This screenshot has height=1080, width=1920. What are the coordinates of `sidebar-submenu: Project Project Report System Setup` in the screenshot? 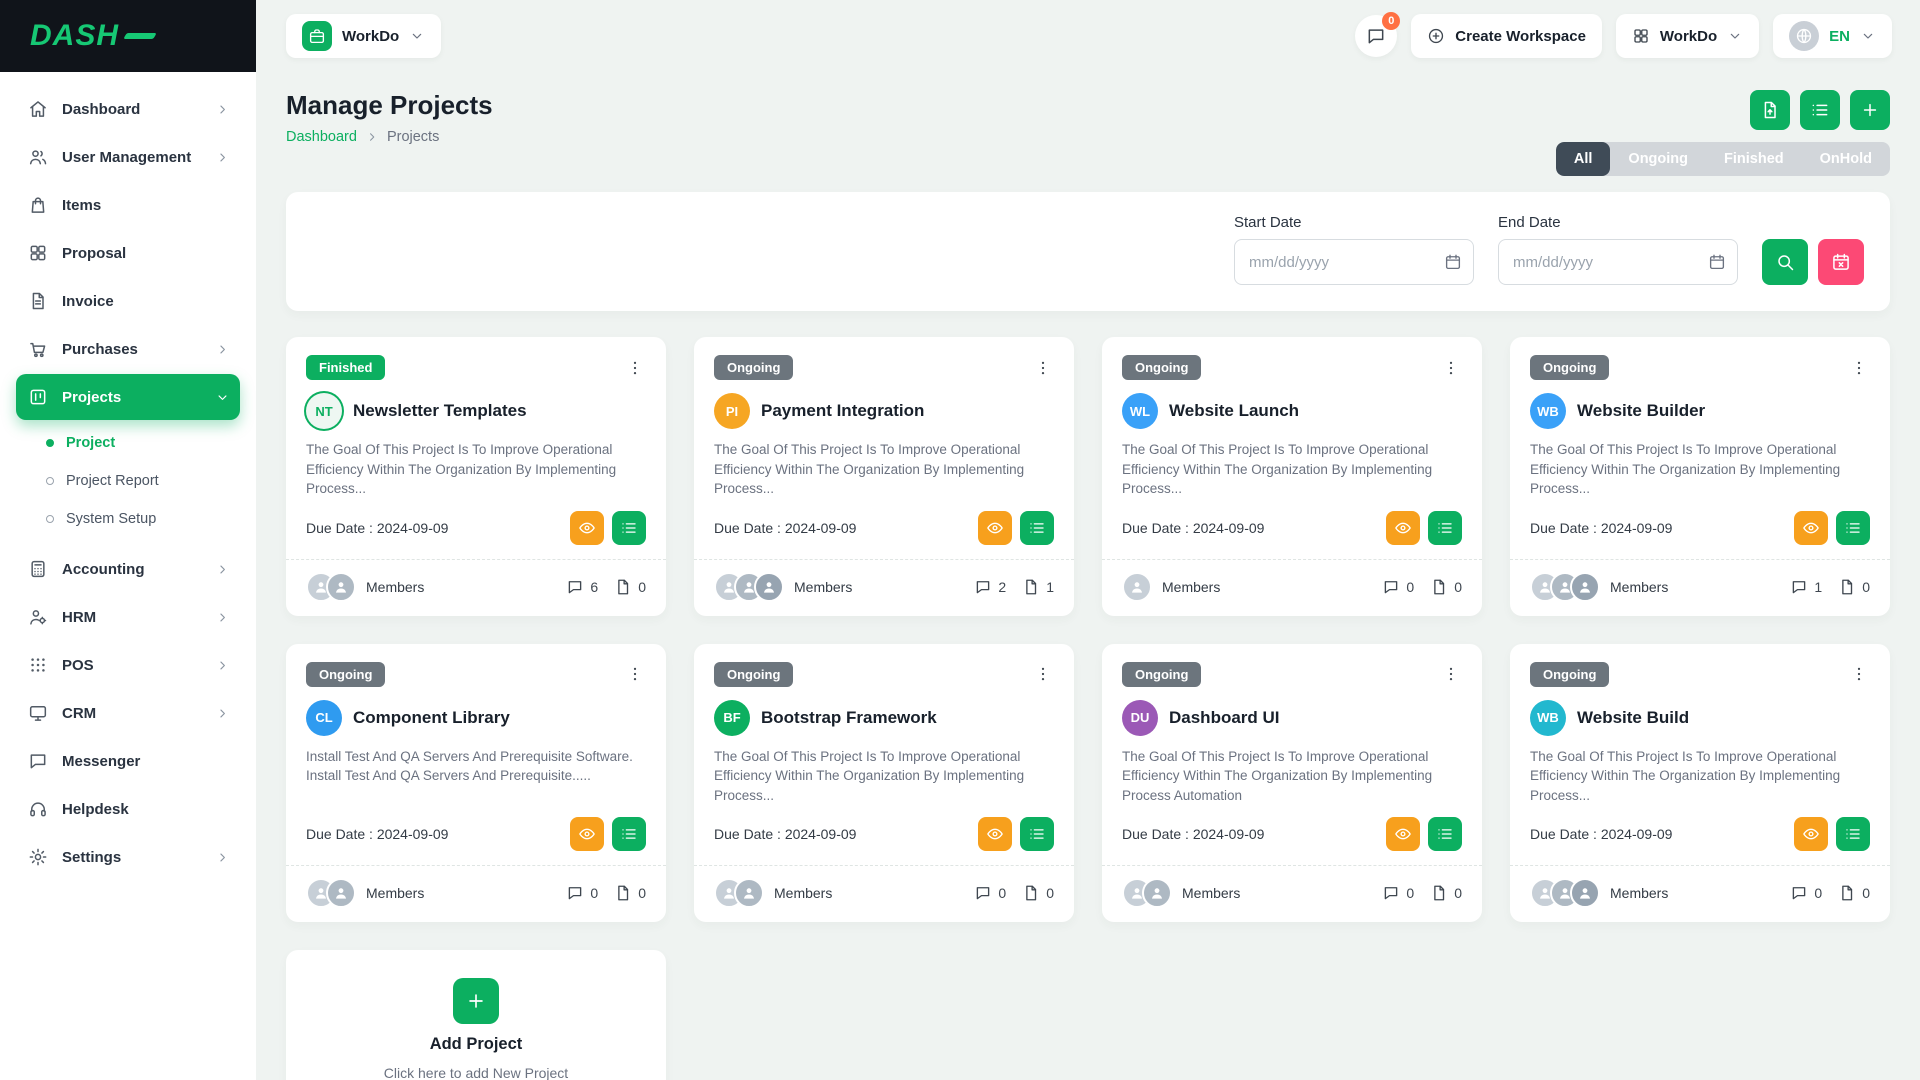 It's located at (137, 481).